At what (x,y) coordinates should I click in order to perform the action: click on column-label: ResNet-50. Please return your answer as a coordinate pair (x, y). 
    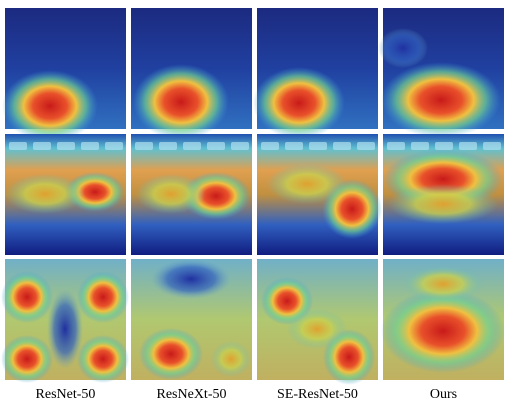
    Looking at the image, I should click on (66, 394).